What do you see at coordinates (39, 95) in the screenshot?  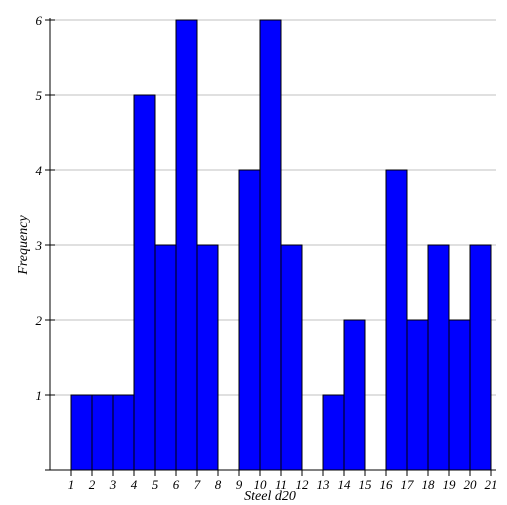 I see `y-tick-label-5: 5` at bounding box center [39, 95].